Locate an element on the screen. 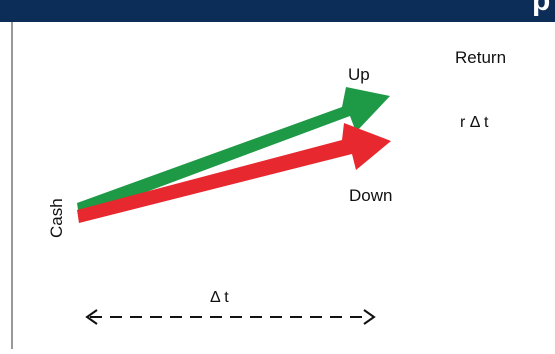  time-interval-label: Δ t is located at coordinates (219, 297).